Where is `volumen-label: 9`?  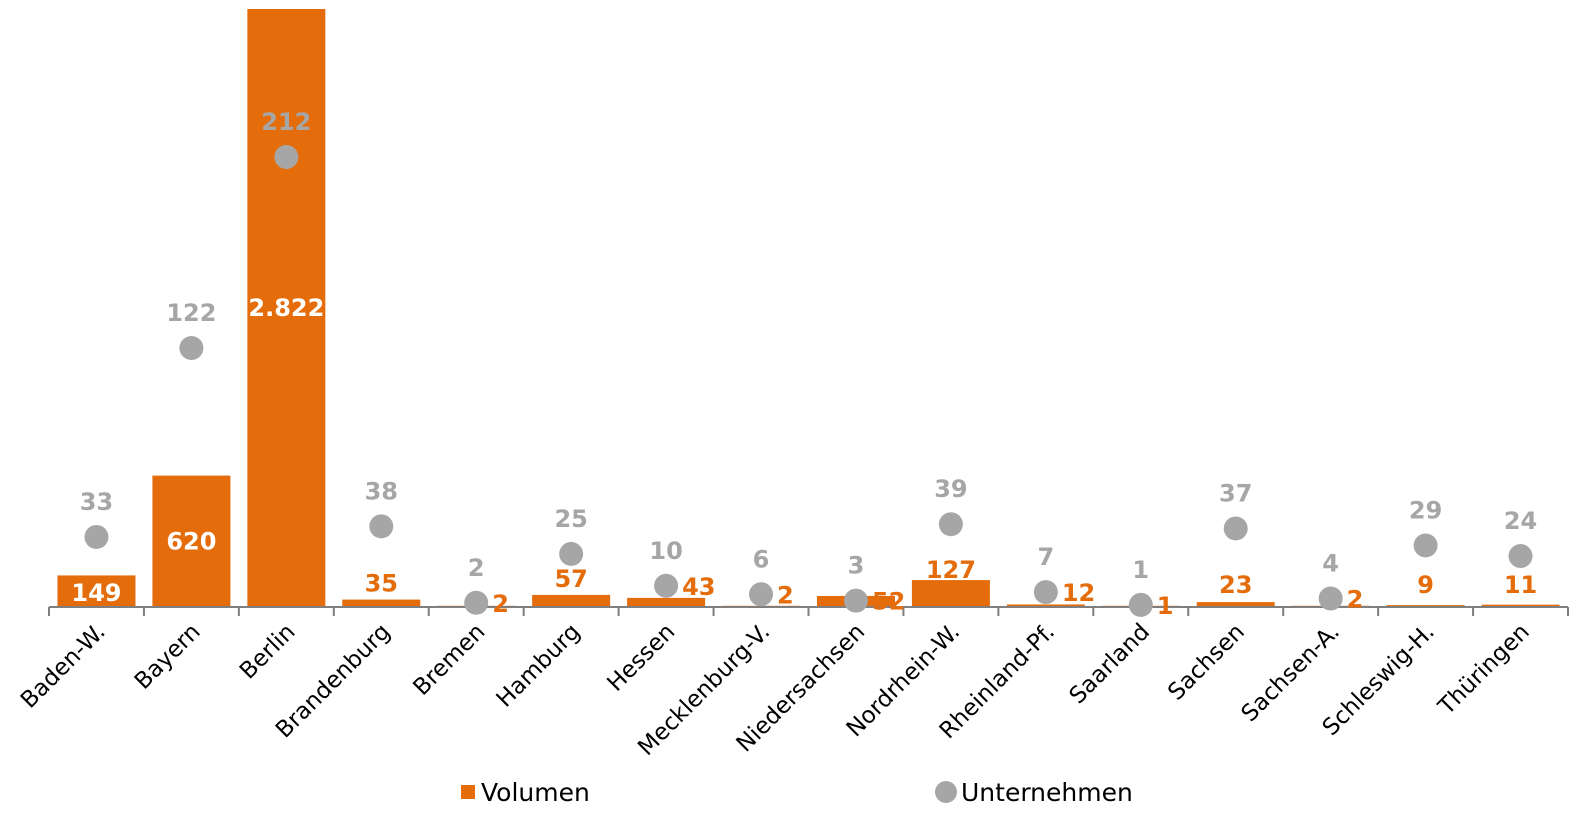 volumen-label: 9 is located at coordinates (1425, 585).